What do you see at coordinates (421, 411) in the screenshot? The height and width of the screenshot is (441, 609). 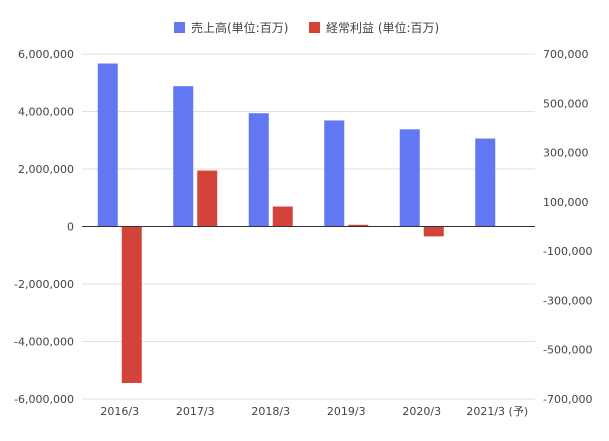 I see `x-tick-label: 2020/3` at bounding box center [421, 411].